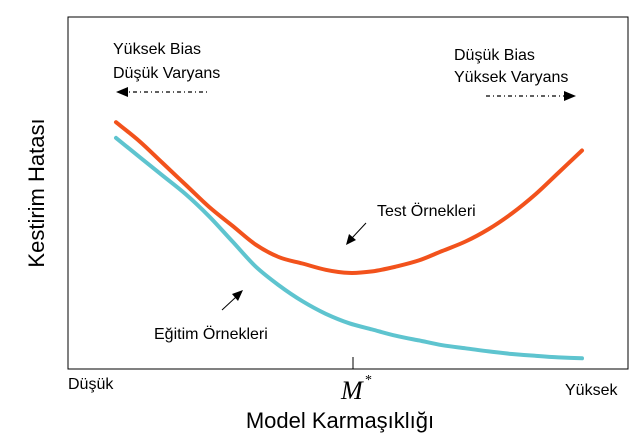 The image size is (642, 436). Describe the element at coordinates (36, 192) in the screenshot. I see `y-axis-title: Kestirim Hatası` at that location.